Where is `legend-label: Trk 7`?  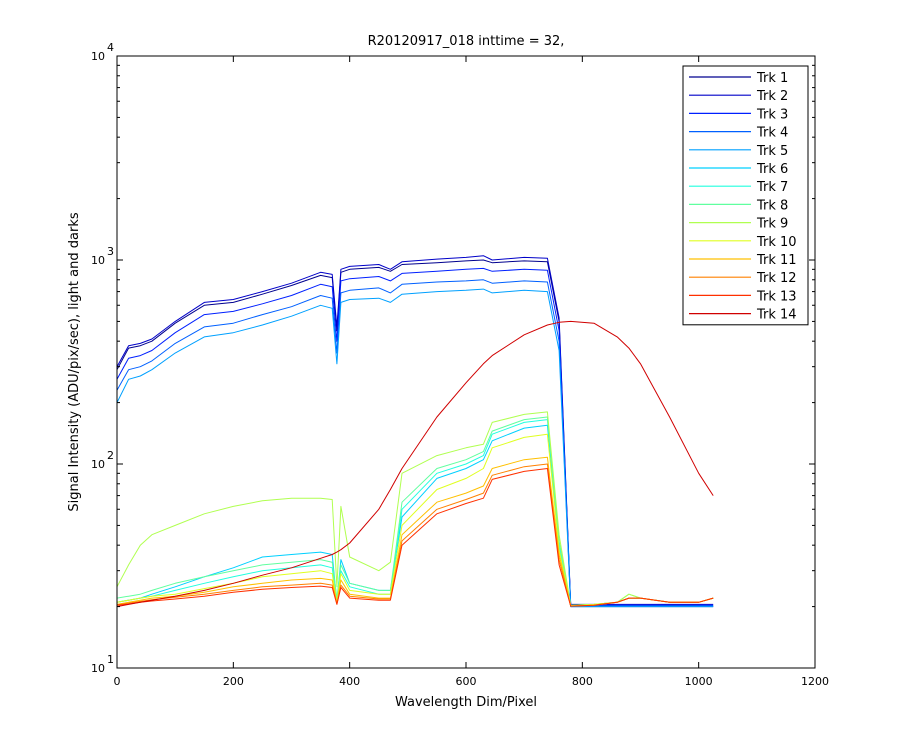
legend-label: Trk 7 is located at coordinates (772, 187).